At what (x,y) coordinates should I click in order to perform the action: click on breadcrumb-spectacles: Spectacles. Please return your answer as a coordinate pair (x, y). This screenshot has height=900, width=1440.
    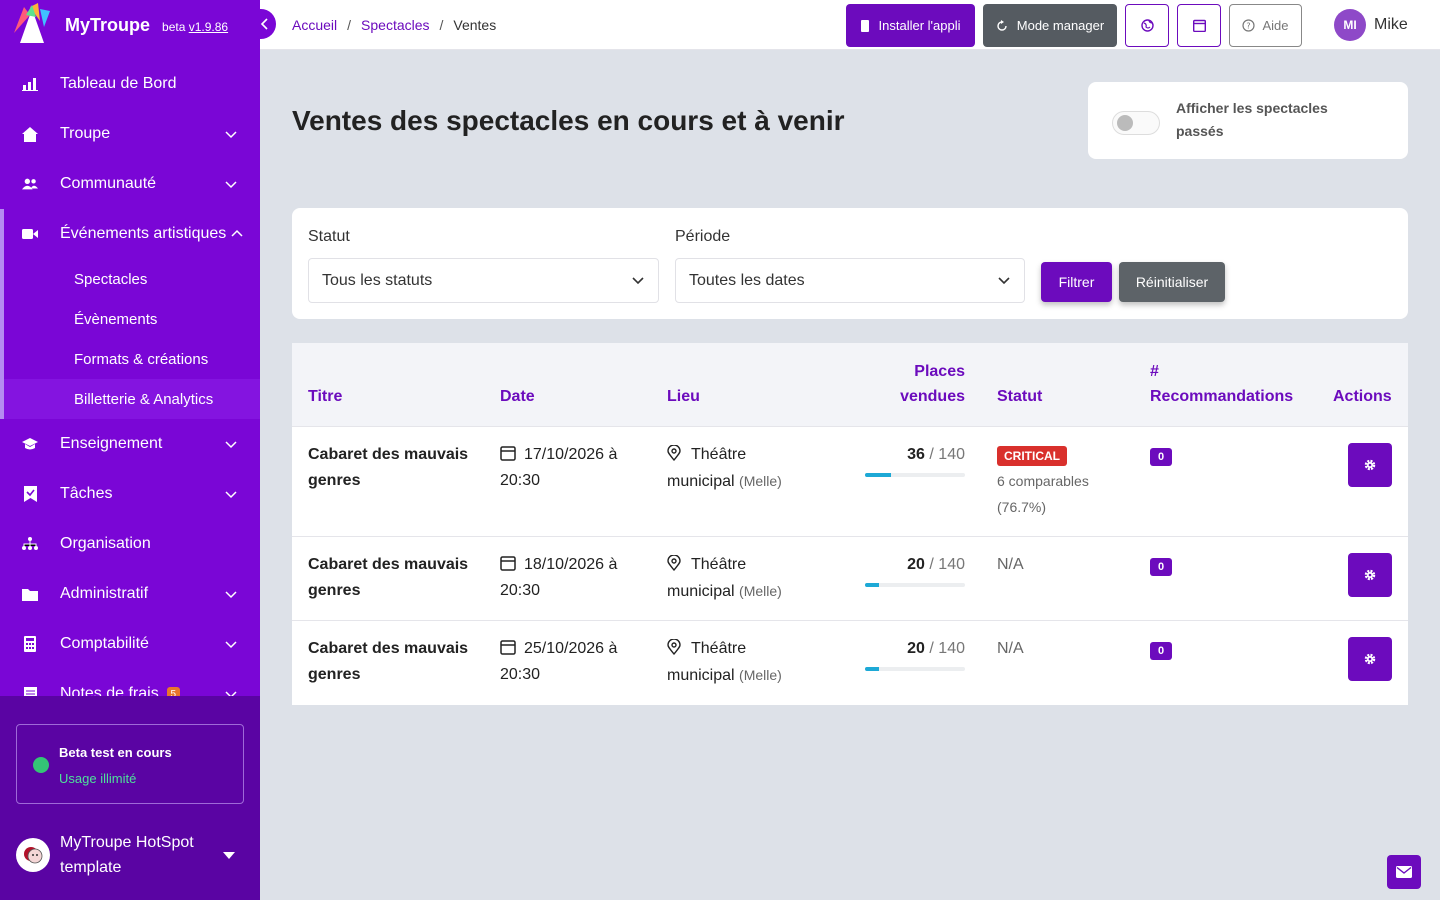
    Looking at the image, I should click on (395, 25).